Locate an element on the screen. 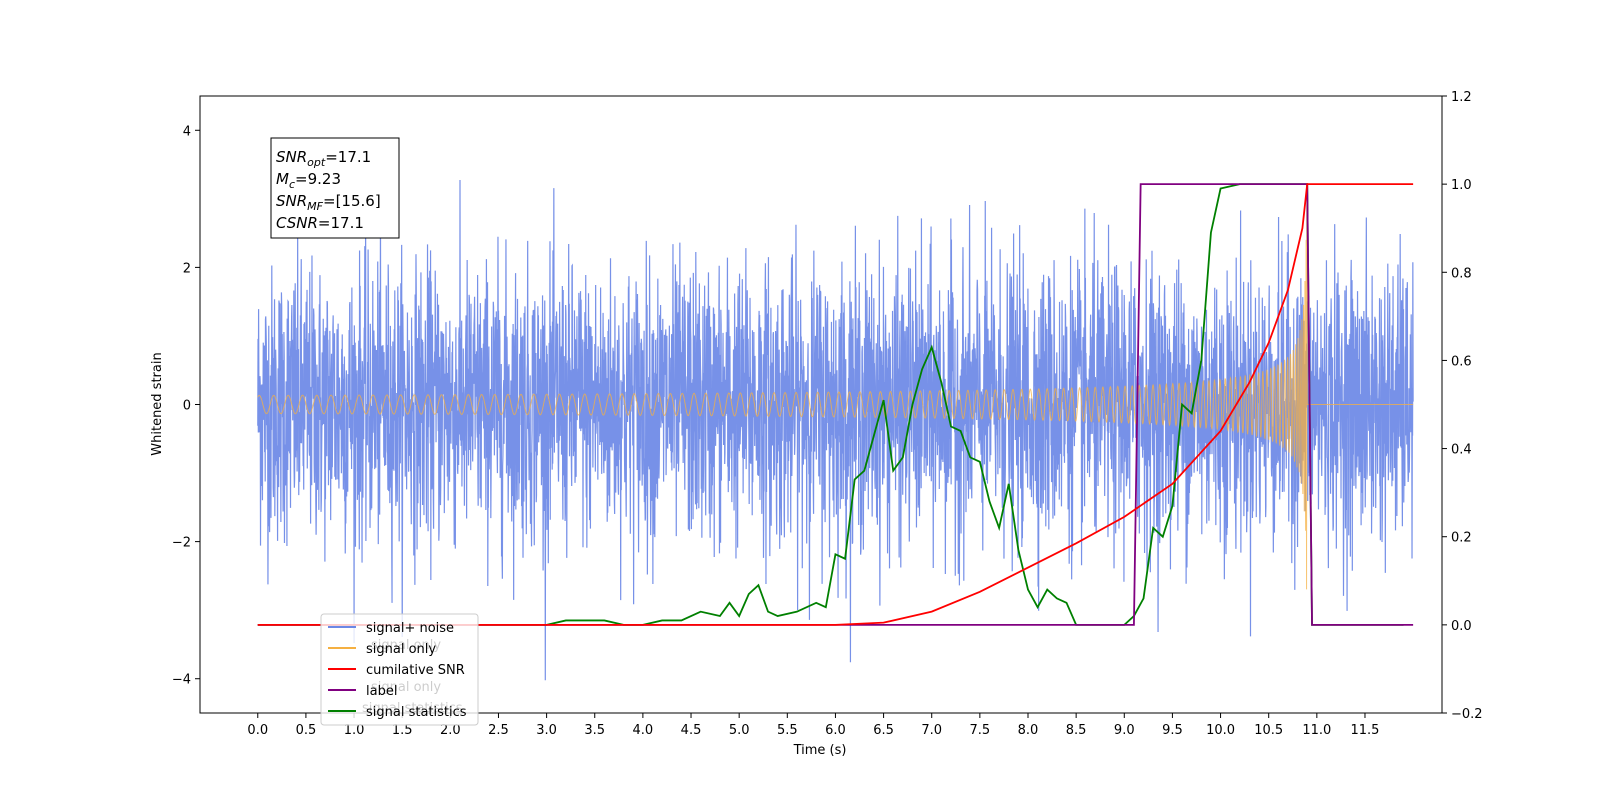 This screenshot has width=1600, height=800. annotation-symbol: CSNR is located at coordinates (297, 223).